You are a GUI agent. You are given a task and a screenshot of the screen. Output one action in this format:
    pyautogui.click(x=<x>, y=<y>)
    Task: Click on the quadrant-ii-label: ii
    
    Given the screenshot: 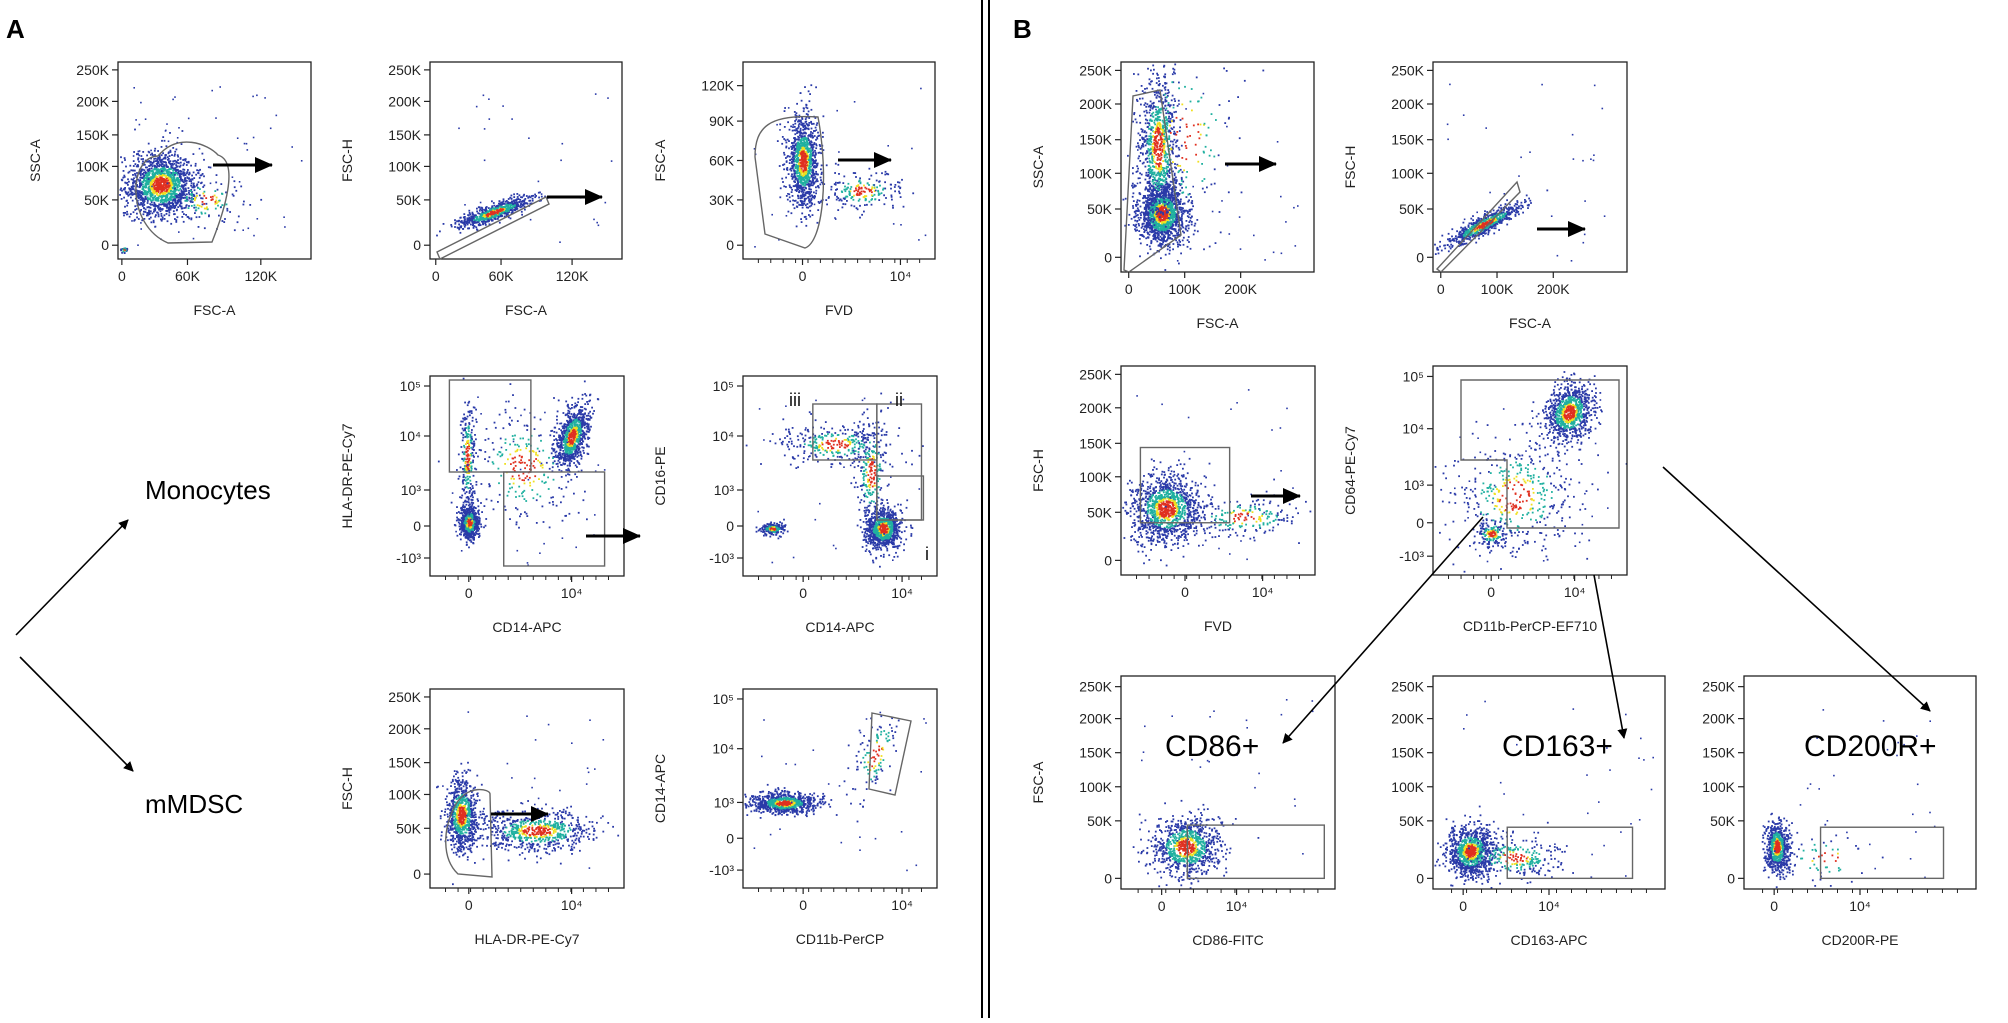 What is the action you would take?
    pyautogui.click(x=899, y=400)
    